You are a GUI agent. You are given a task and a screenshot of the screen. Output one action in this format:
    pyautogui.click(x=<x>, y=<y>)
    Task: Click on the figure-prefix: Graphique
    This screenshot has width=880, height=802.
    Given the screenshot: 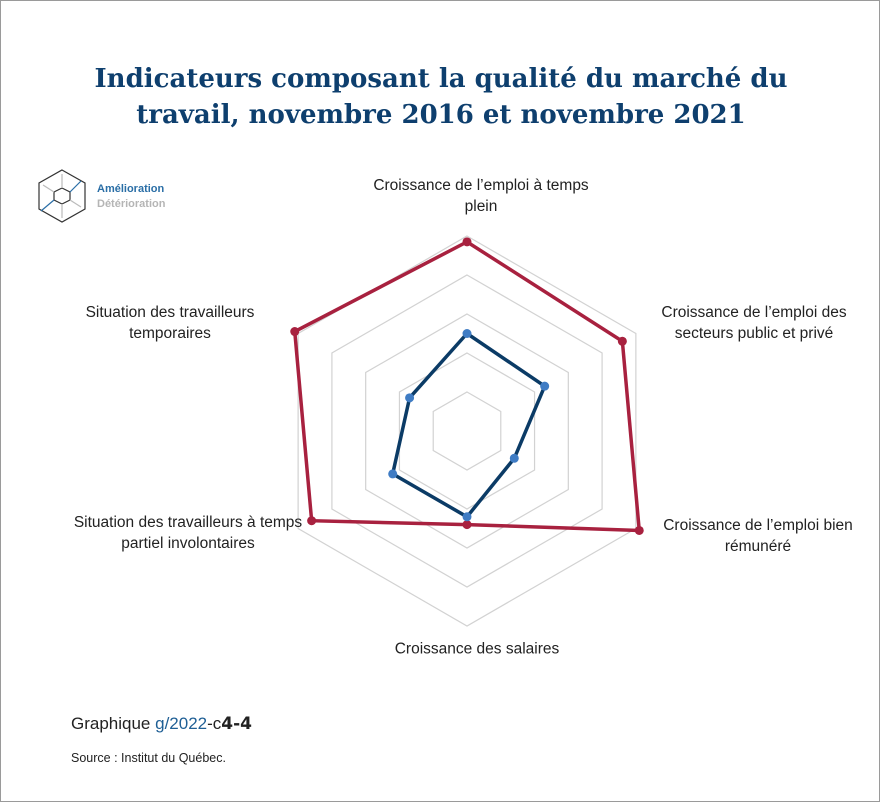 What is the action you would take?
    pyautogui.click(x=111, y=723)
    